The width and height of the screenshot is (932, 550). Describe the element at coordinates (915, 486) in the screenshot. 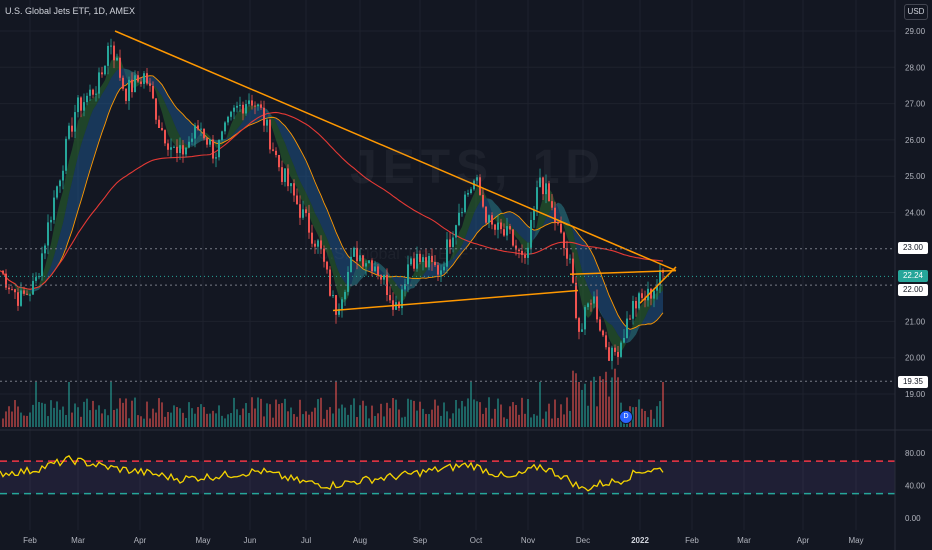

I see `rsi-tick-label: 40.00` at that location.